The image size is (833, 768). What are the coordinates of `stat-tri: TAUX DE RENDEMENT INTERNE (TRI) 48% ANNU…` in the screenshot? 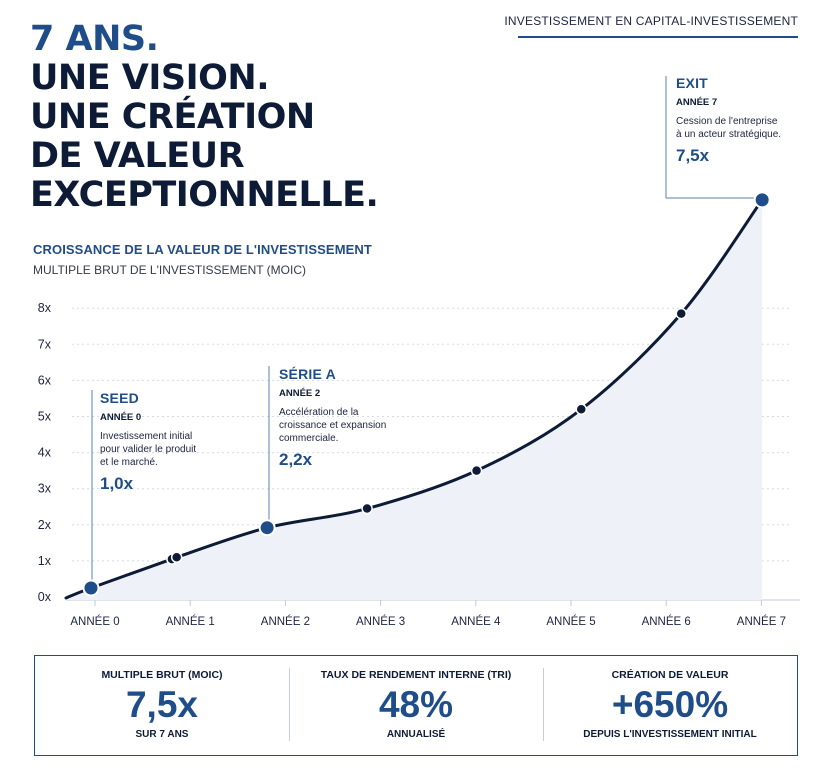 It's located at (416, 705).